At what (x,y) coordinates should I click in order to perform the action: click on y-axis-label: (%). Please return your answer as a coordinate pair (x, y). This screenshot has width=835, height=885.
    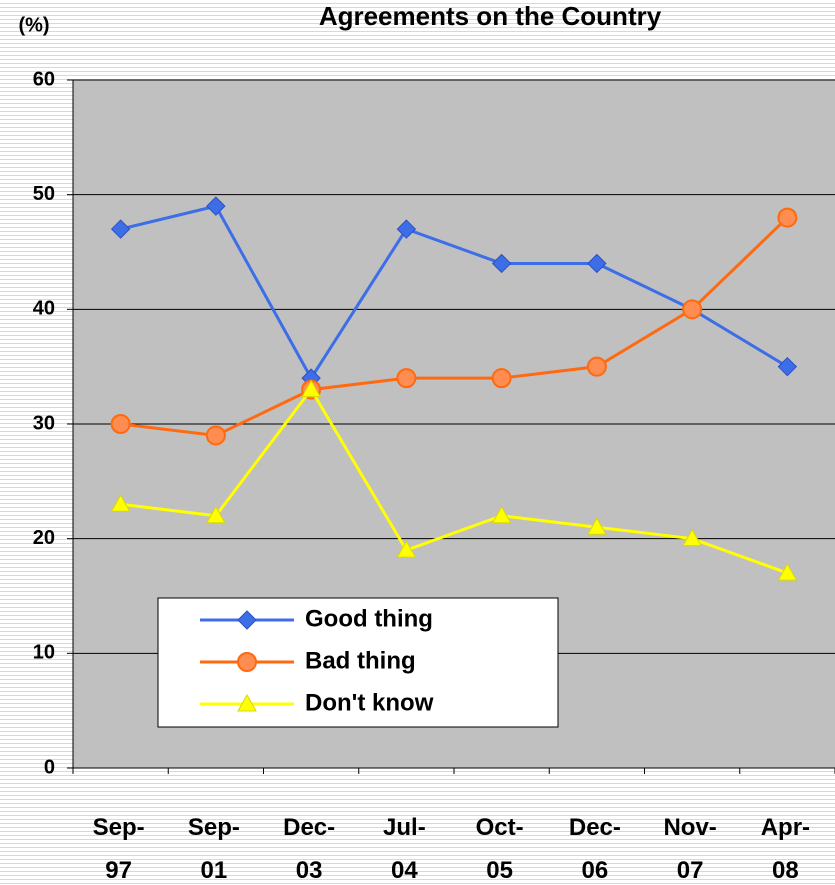
    Looking at the image, I should click on (33, 25).